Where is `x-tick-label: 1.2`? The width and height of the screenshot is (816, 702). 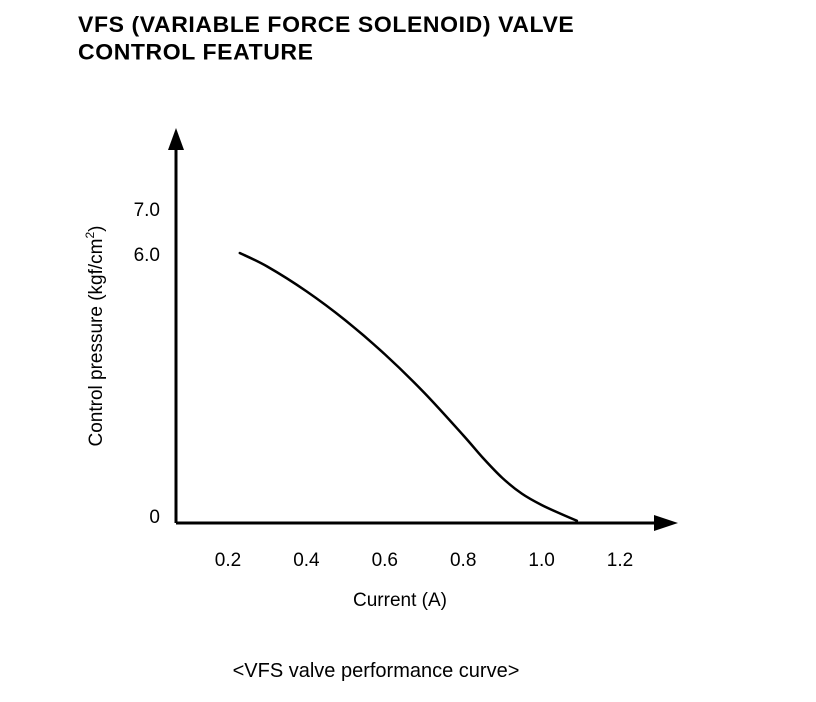
x-tick-label: 1.2 is located at coordinates (620, 560).